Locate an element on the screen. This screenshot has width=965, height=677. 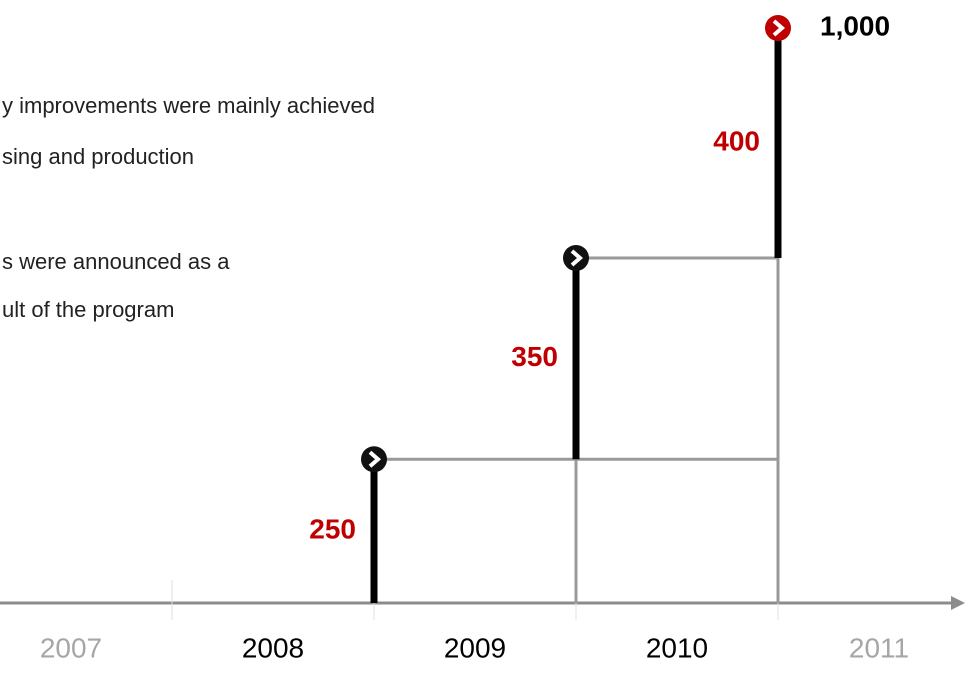
value-label: 350 is located at coordinates (534, 356).